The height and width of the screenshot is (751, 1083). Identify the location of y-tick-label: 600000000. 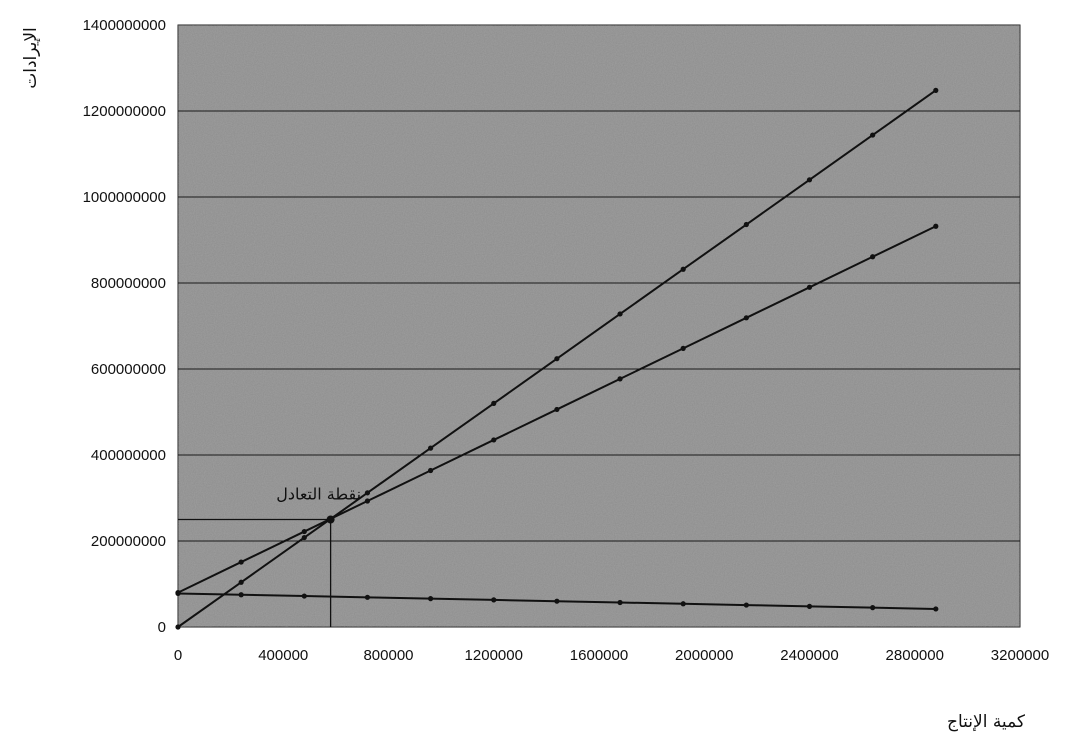
(128, 369).